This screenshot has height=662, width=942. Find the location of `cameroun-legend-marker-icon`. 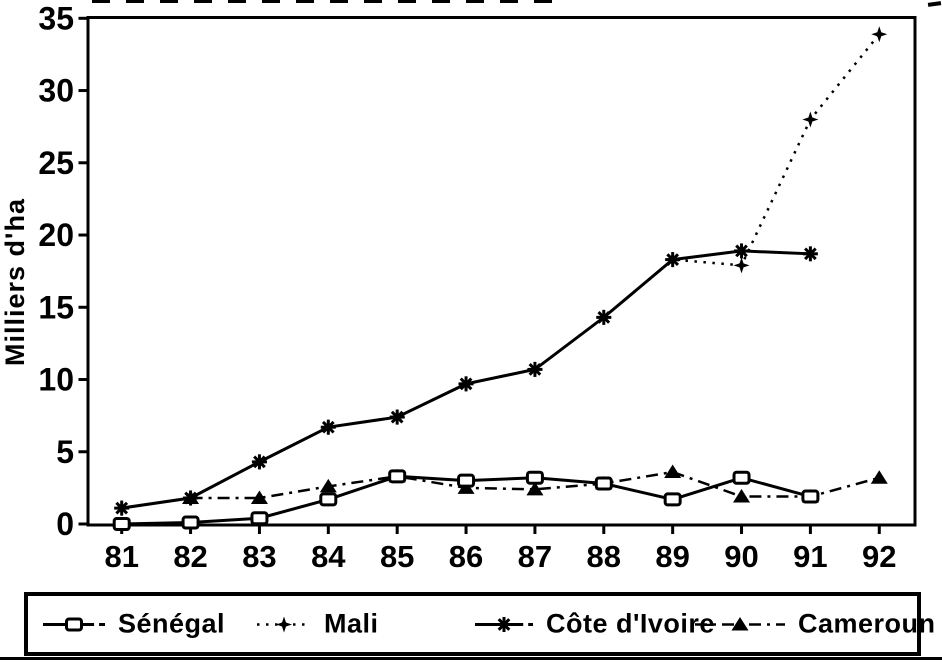

cameroun-legend-marker-icon is located at coordinates (740, 623).